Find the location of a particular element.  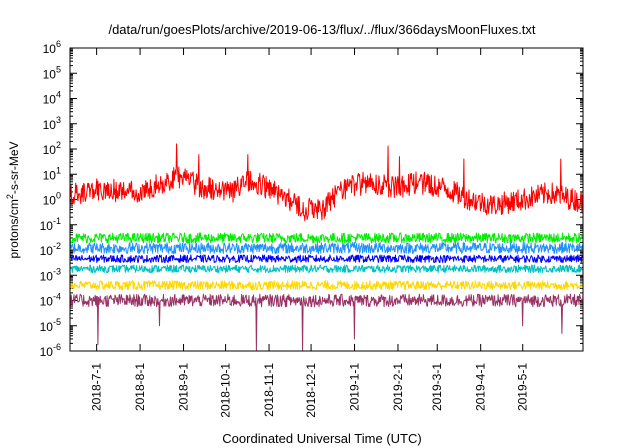

x-tick-label: 2018-11-1 is located at coordinates (269, 390).